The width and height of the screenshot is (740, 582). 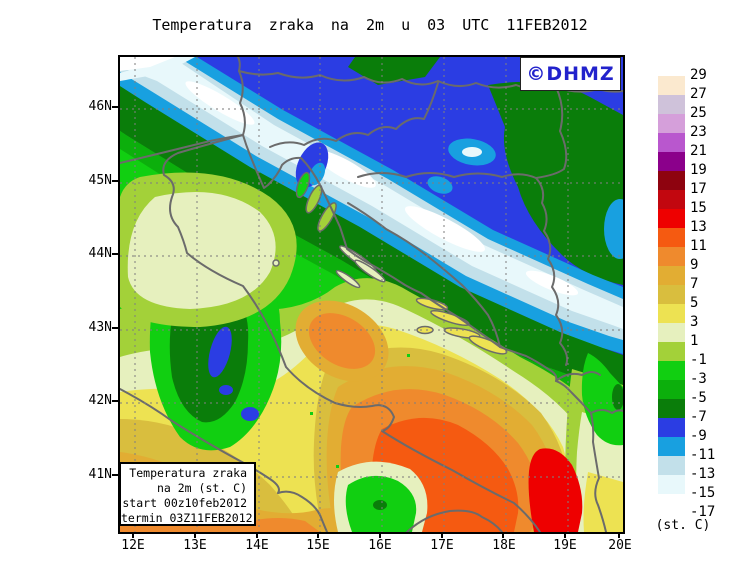 What do you see at coordinates (620, 545) in the screenshot?
I see `lon-label-20e: 20E` at bounding box center [620, 545].